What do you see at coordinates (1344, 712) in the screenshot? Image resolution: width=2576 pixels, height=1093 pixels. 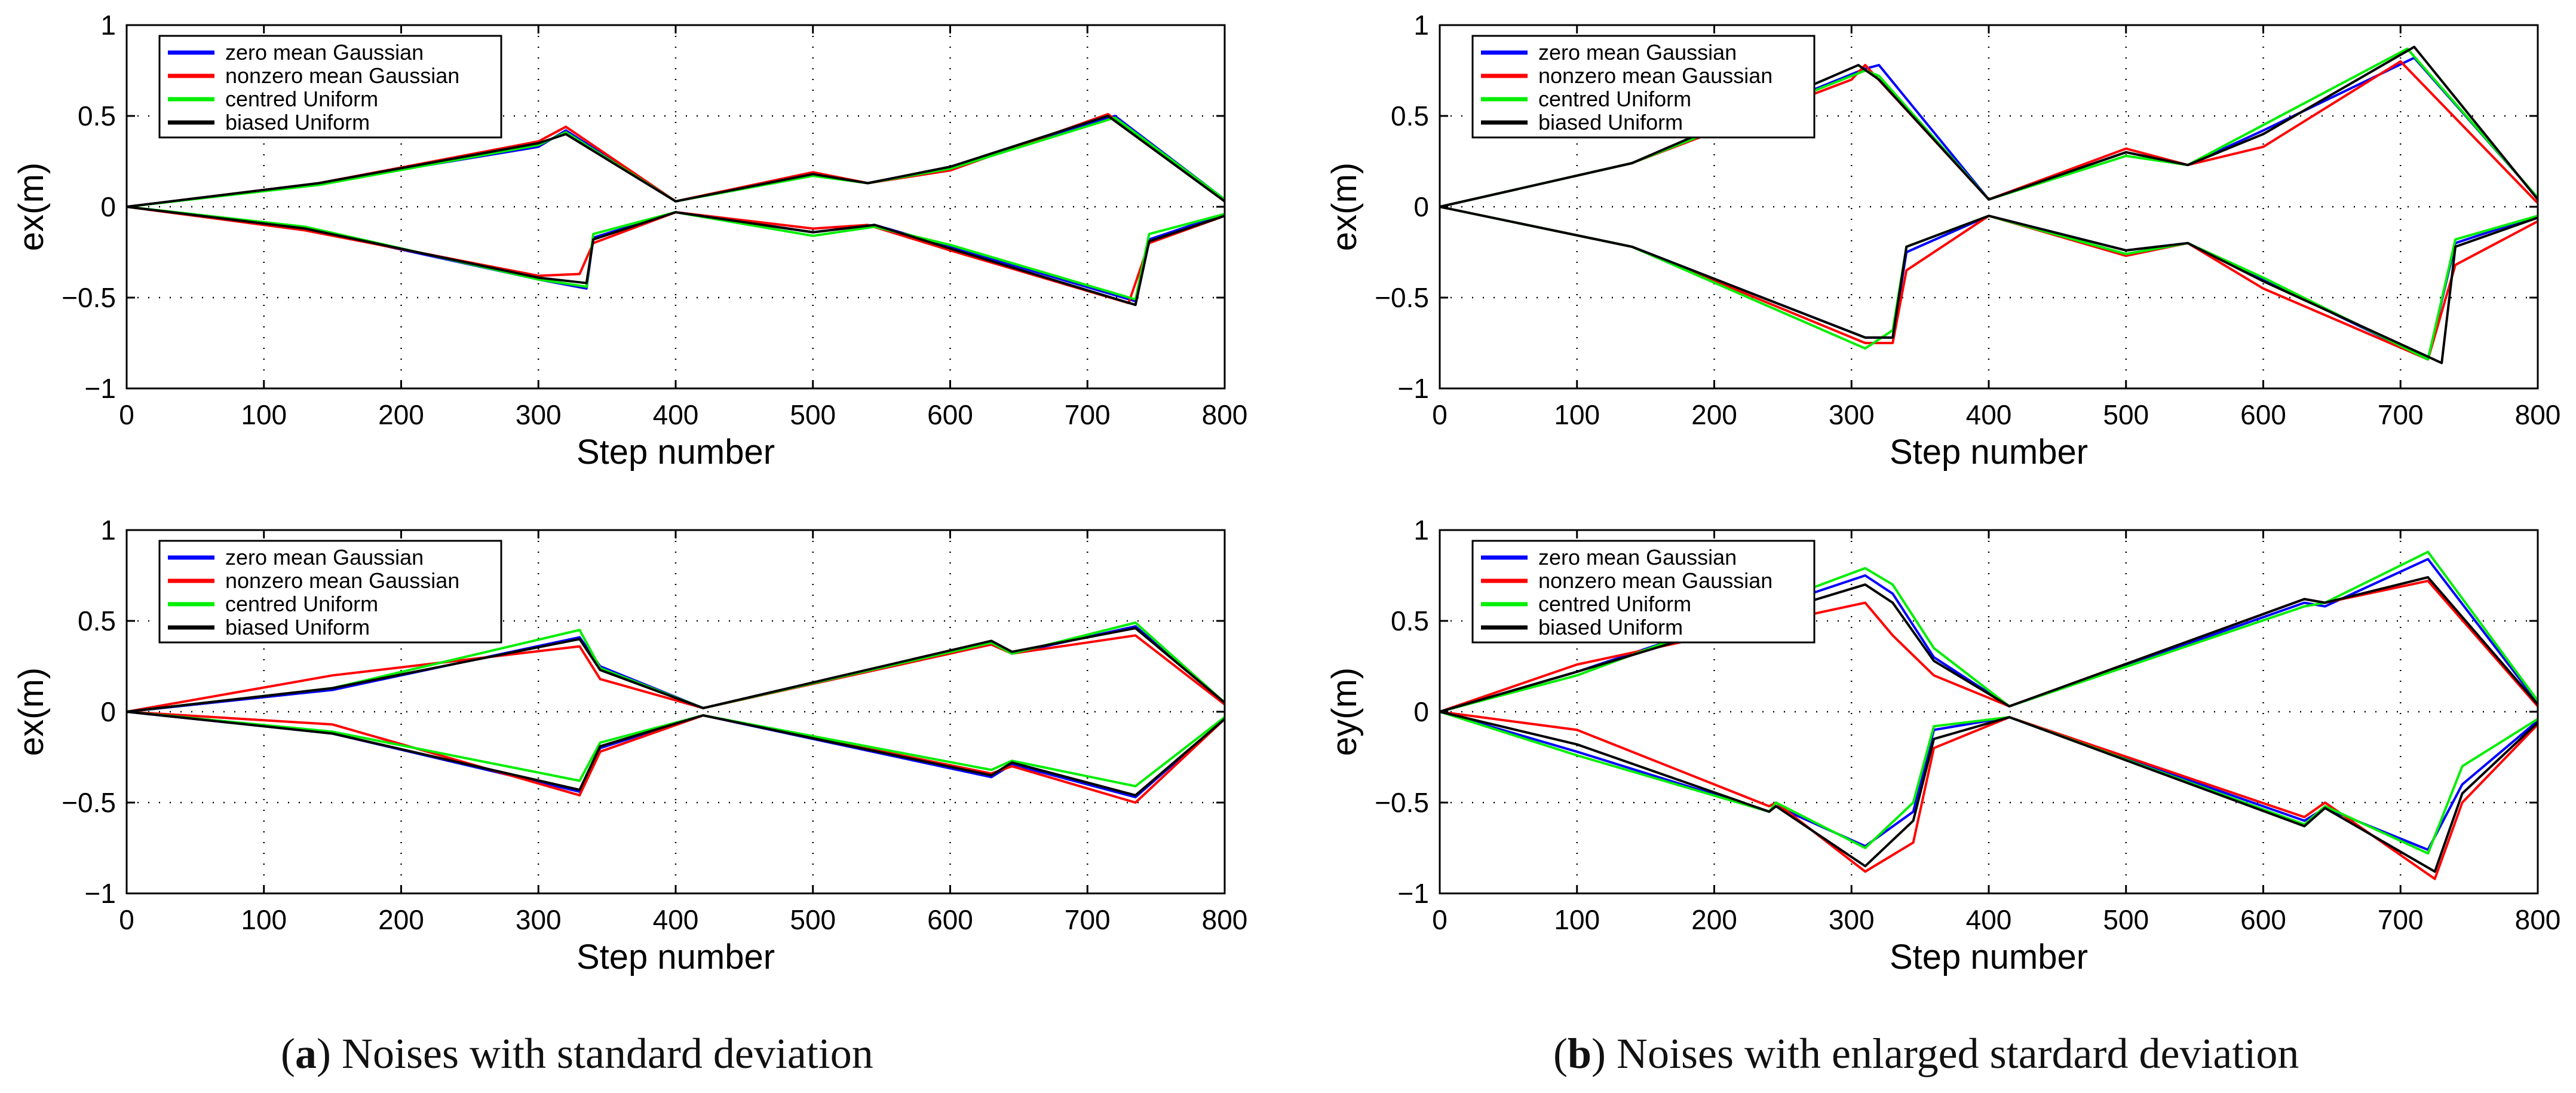 I see `y-axis-label: ey(m)` at bounding box center [1344, 712].